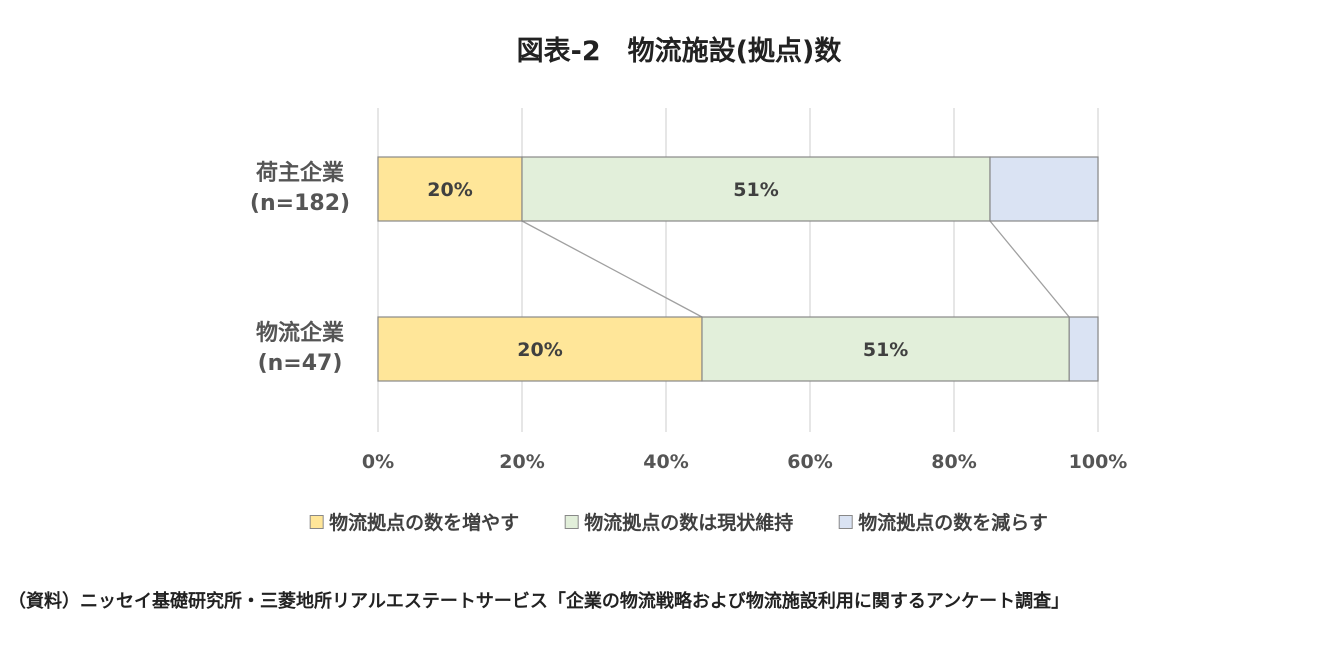  I want to click on legend: 物流拠点の数を増やす 物流拠点の数は現状維持 物流拠点の数を減らす, so click(678, 522).